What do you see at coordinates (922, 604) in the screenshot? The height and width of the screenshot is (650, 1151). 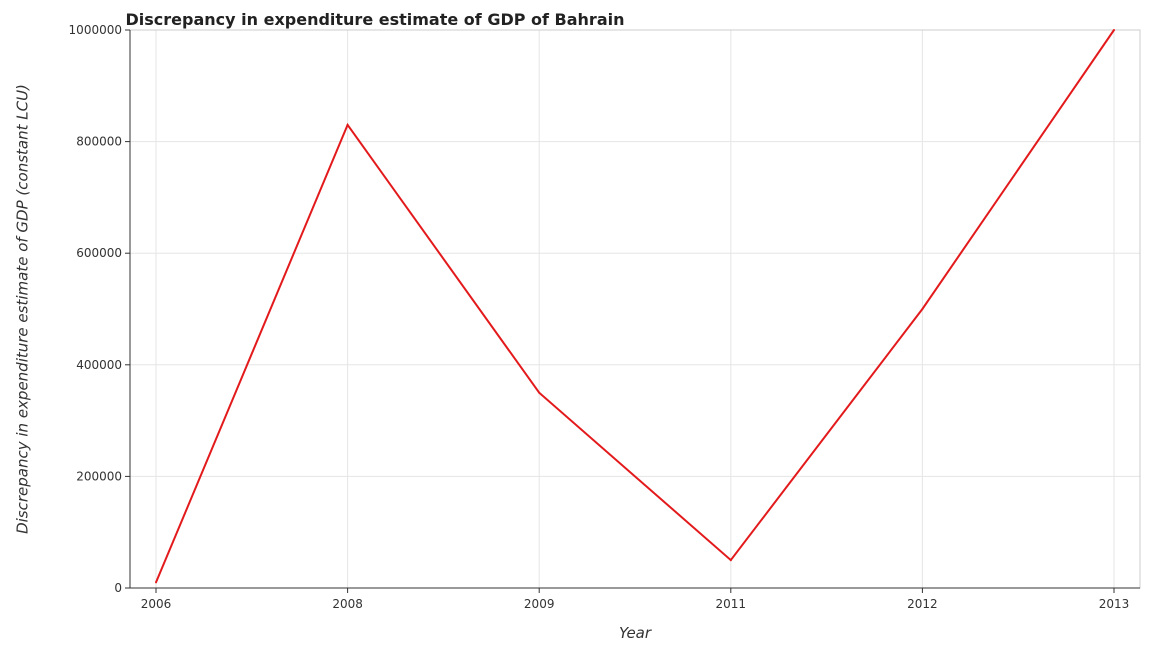 I see `x-tick-label: 2012` at bounding box center [922, 604].